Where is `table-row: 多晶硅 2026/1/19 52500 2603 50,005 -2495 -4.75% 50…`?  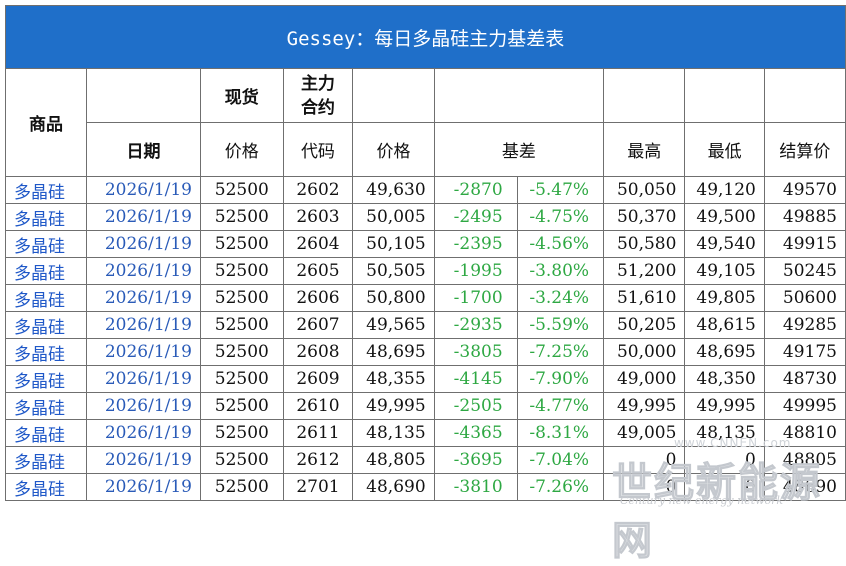
table-row: 多晶硅 2026/1/19 52500 2603 50,005 -2495 -4.75% 50… is located at coordinates (425, 217).